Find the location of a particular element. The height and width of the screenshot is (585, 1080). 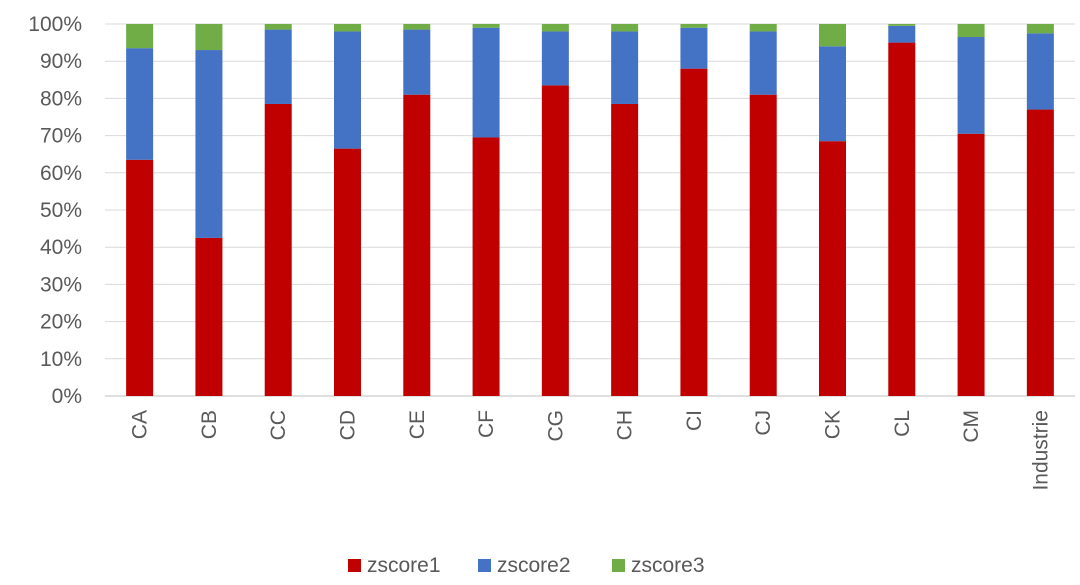

y-tick-label: 10% is located at coordinates (61, 359).